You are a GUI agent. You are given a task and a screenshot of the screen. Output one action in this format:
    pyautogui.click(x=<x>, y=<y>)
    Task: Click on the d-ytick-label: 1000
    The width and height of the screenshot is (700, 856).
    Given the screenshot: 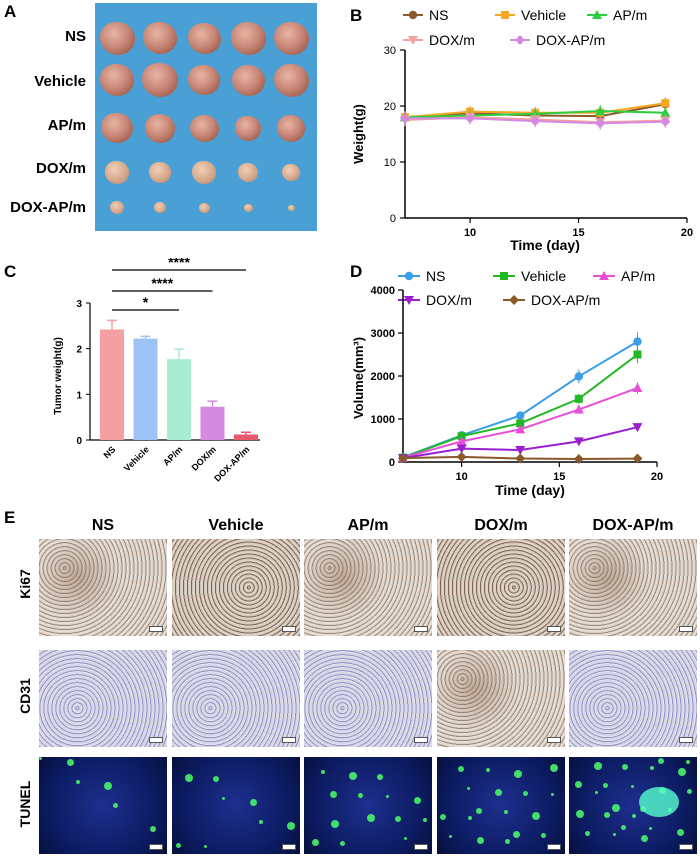 What is the action you would take?
    pyautogui.click(x=383, y=420)
    